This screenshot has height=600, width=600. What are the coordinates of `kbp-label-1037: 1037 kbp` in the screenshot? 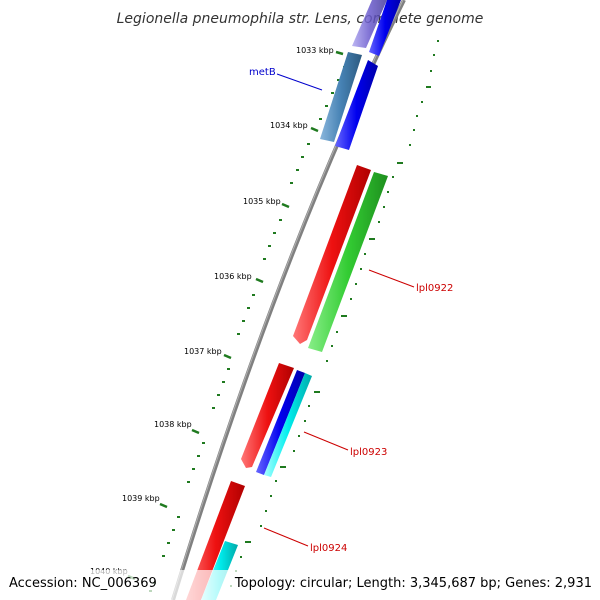 It's located at (203, 351).